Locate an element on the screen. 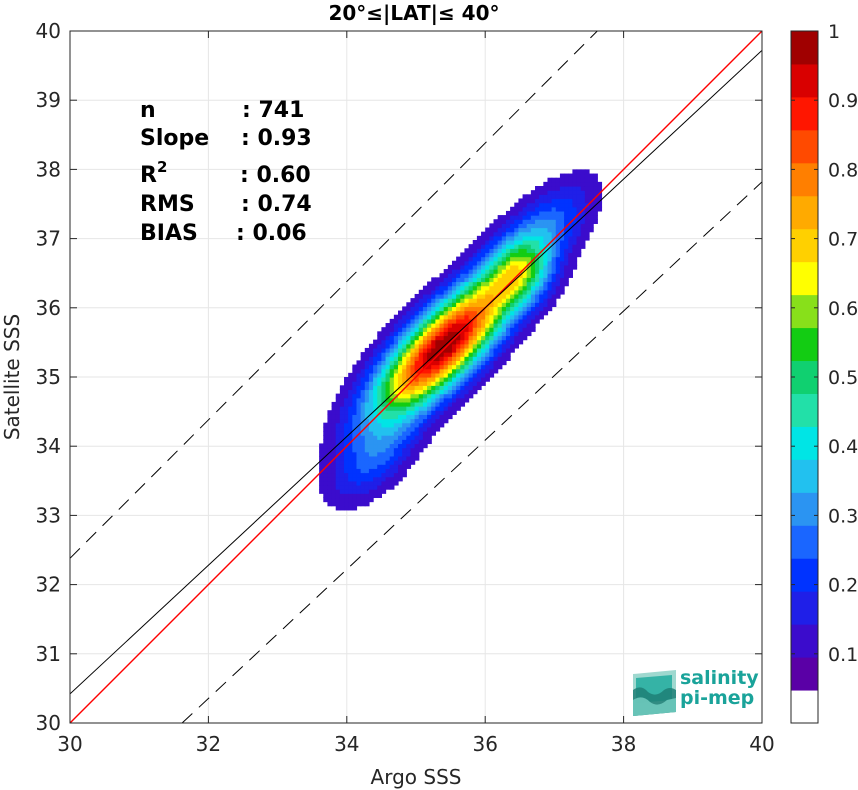 Image resolution: width=858 pixels, height=790 pixels. y-tick-label: 30 is located at coordinates (48, 723).